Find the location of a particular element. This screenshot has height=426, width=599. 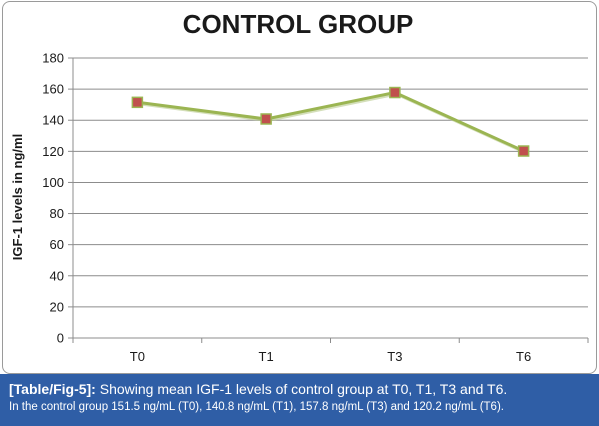

x-tick-label: T3 is located at coordinates (394, 356).